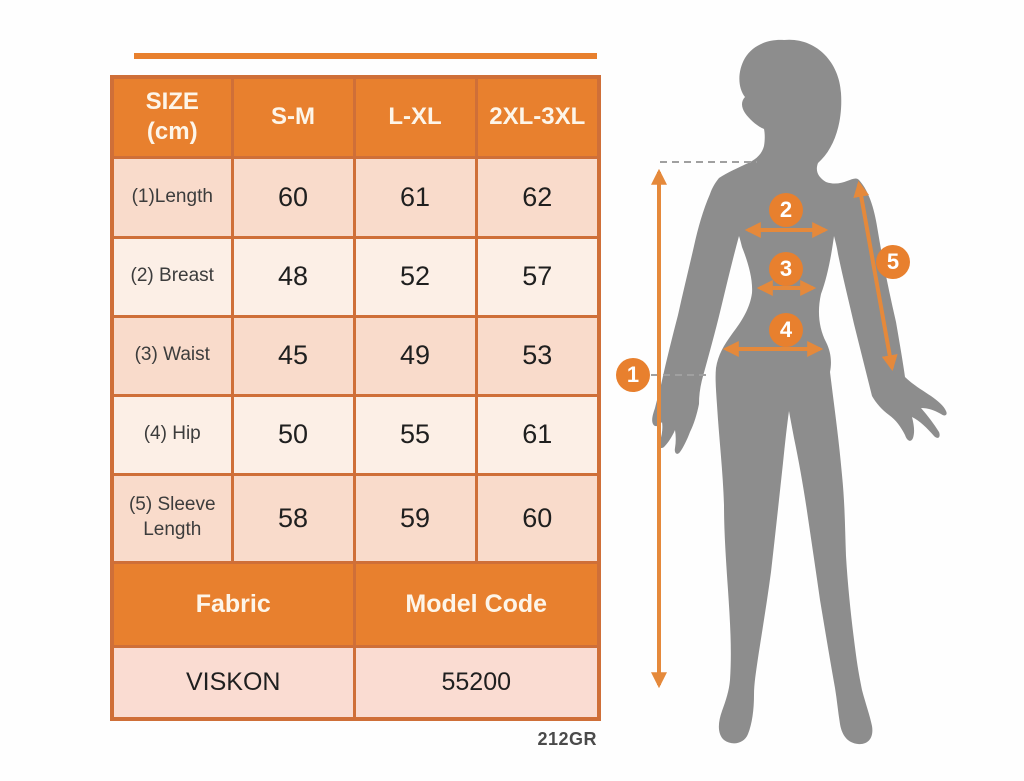  What do you see at coordinates (415, 117) in the screenshot?
I see `column-header-l-xl: L-XL` at bounding box center [415, 117].